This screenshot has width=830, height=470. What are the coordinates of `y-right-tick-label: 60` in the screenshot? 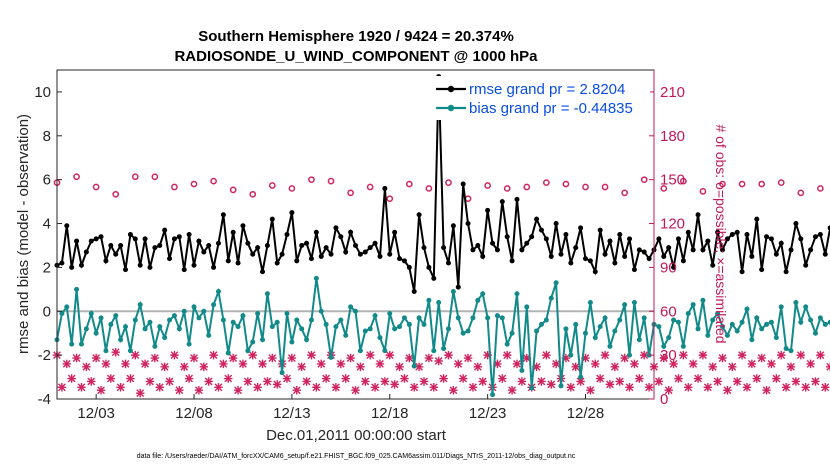 It's located at (668, 311).